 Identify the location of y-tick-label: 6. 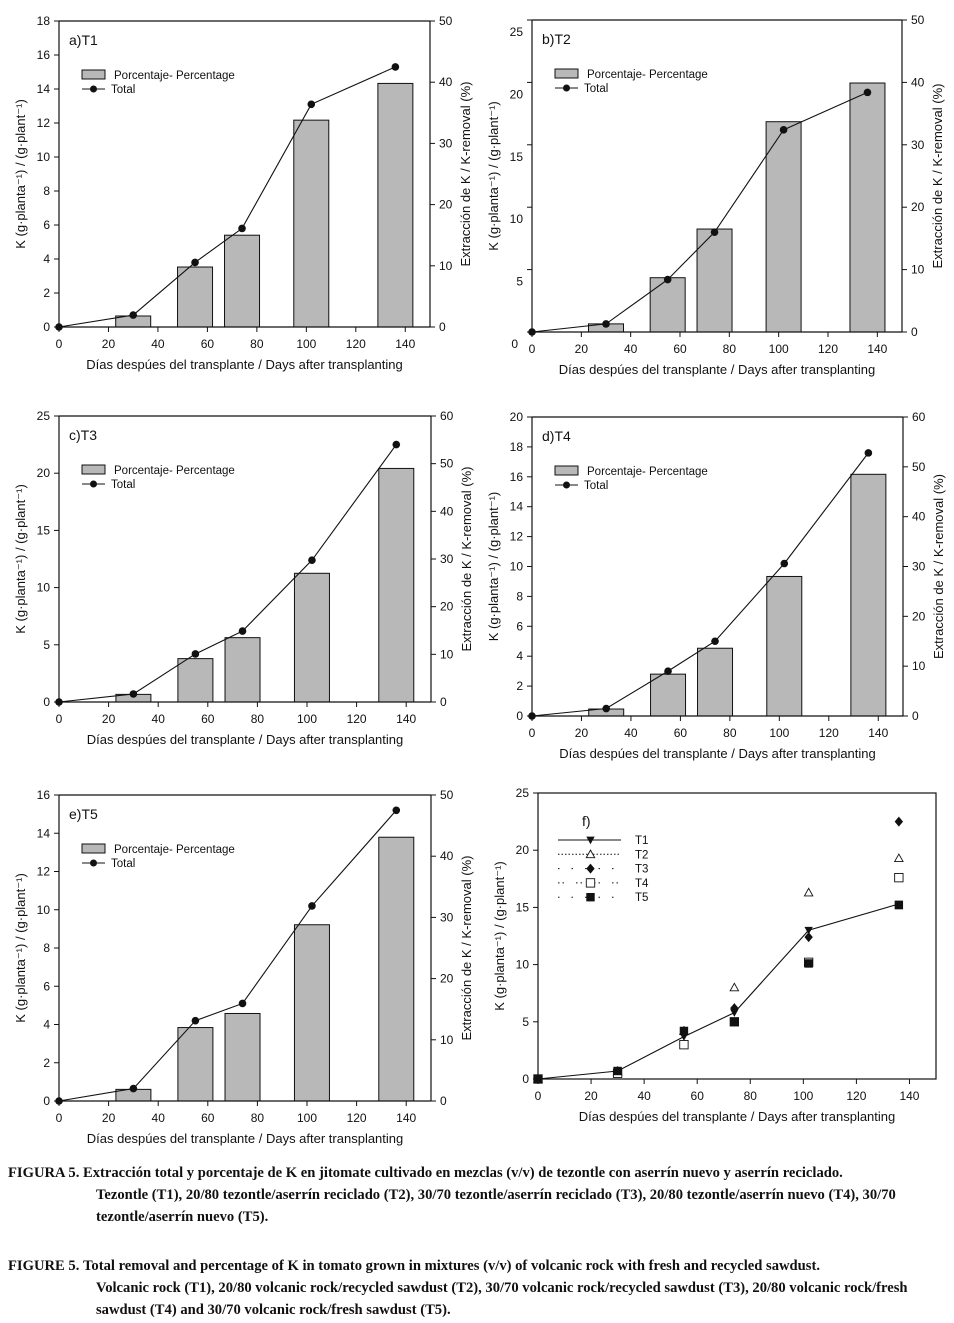
(46, 986).